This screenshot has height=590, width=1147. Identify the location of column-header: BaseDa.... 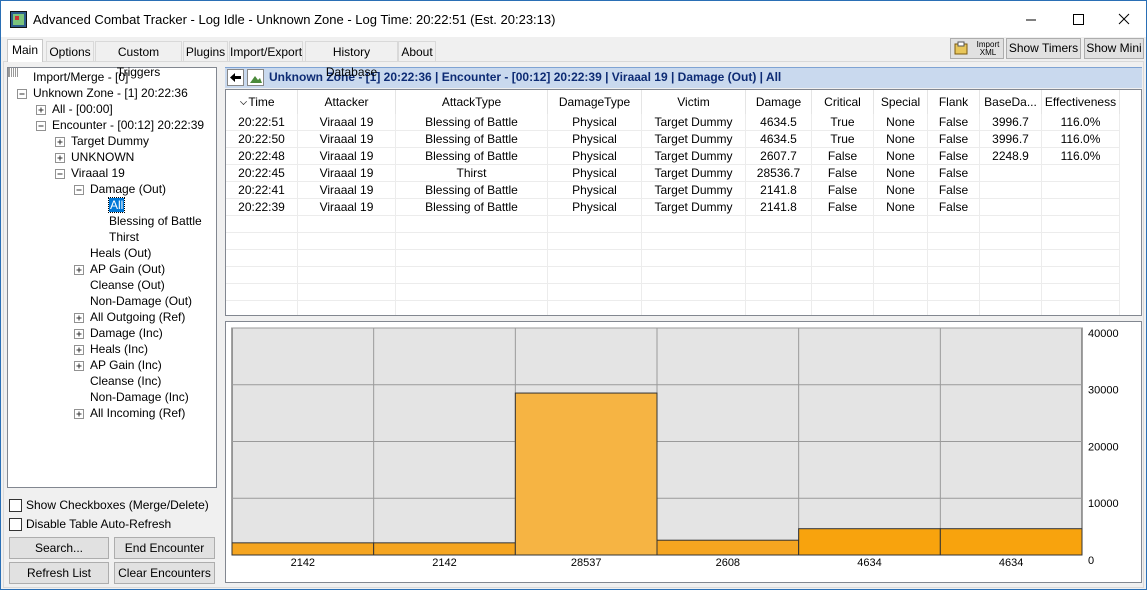
(1011, 102).